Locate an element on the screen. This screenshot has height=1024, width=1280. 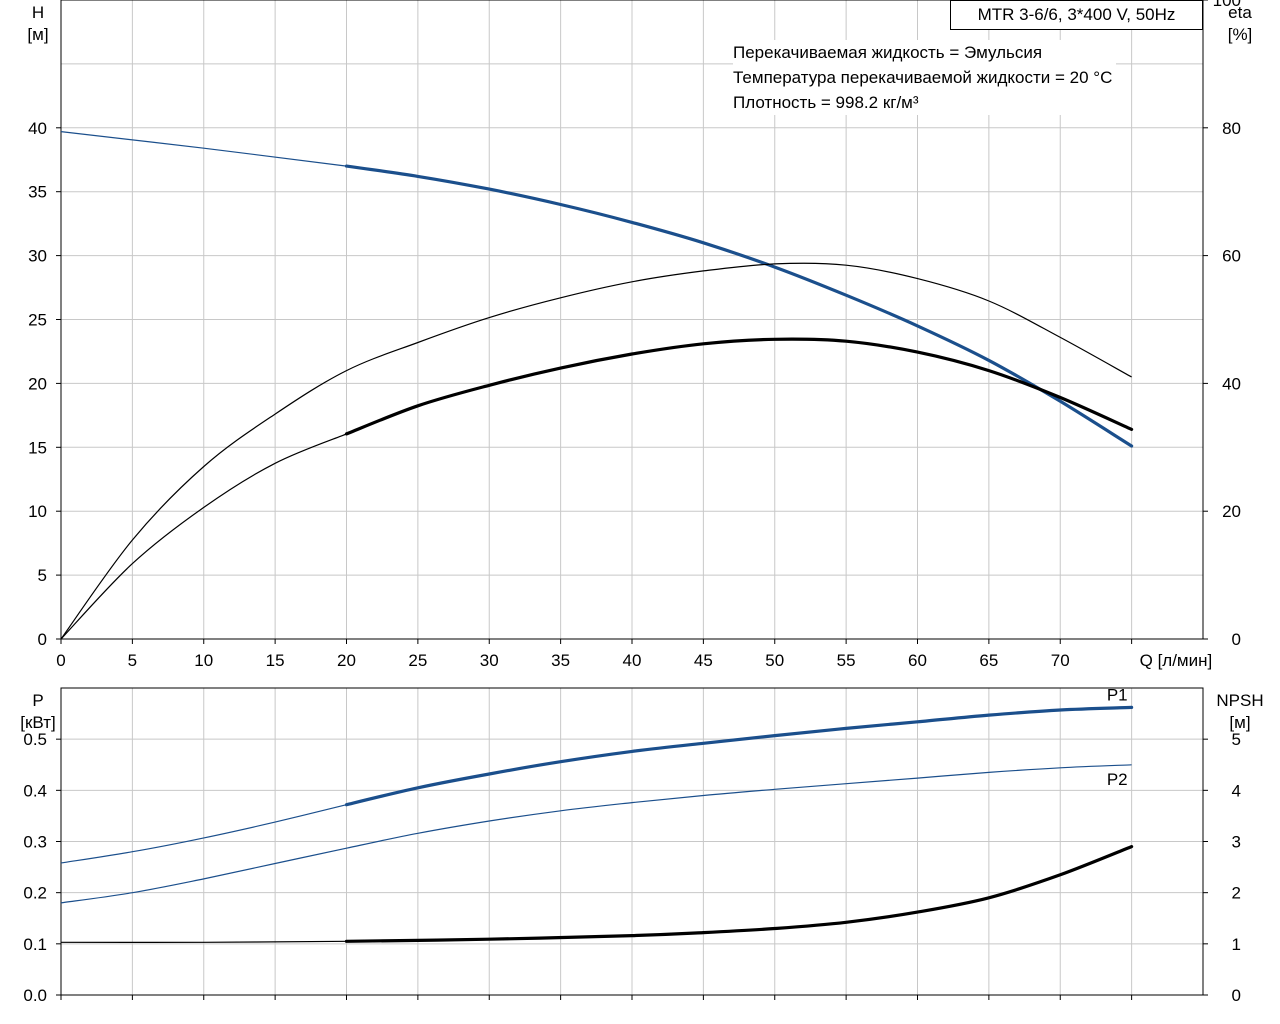
y-tick-label: 0.3 is located at coordinates (35, 842).